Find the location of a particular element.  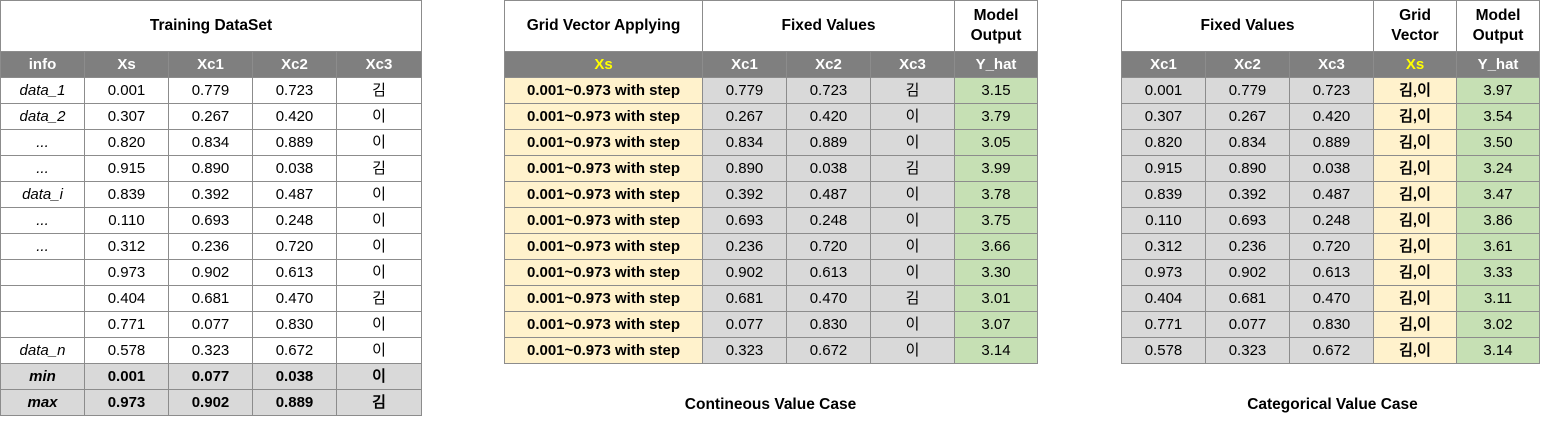

table-cell: 0.834 is located at coordinates (210, 142).